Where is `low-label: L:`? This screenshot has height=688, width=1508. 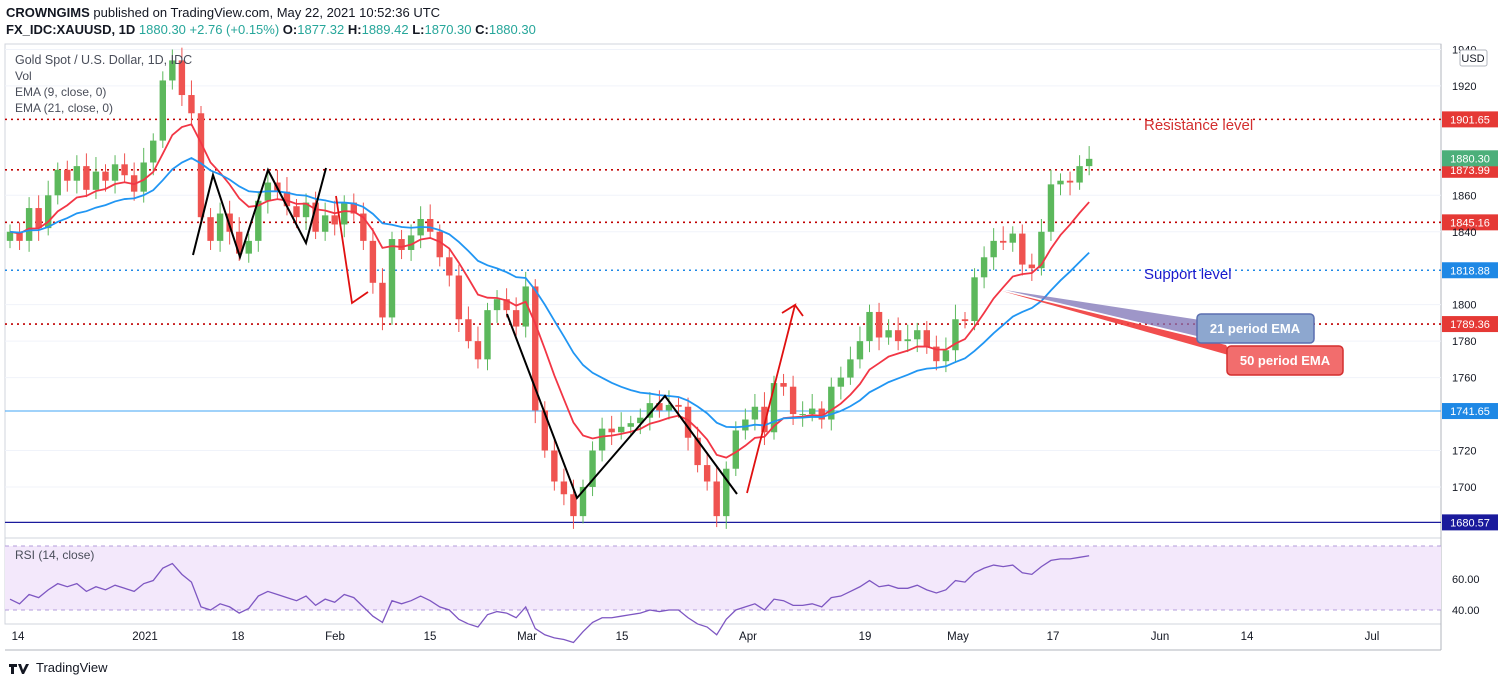 low-label: L: is located at coordinates (418, 29).